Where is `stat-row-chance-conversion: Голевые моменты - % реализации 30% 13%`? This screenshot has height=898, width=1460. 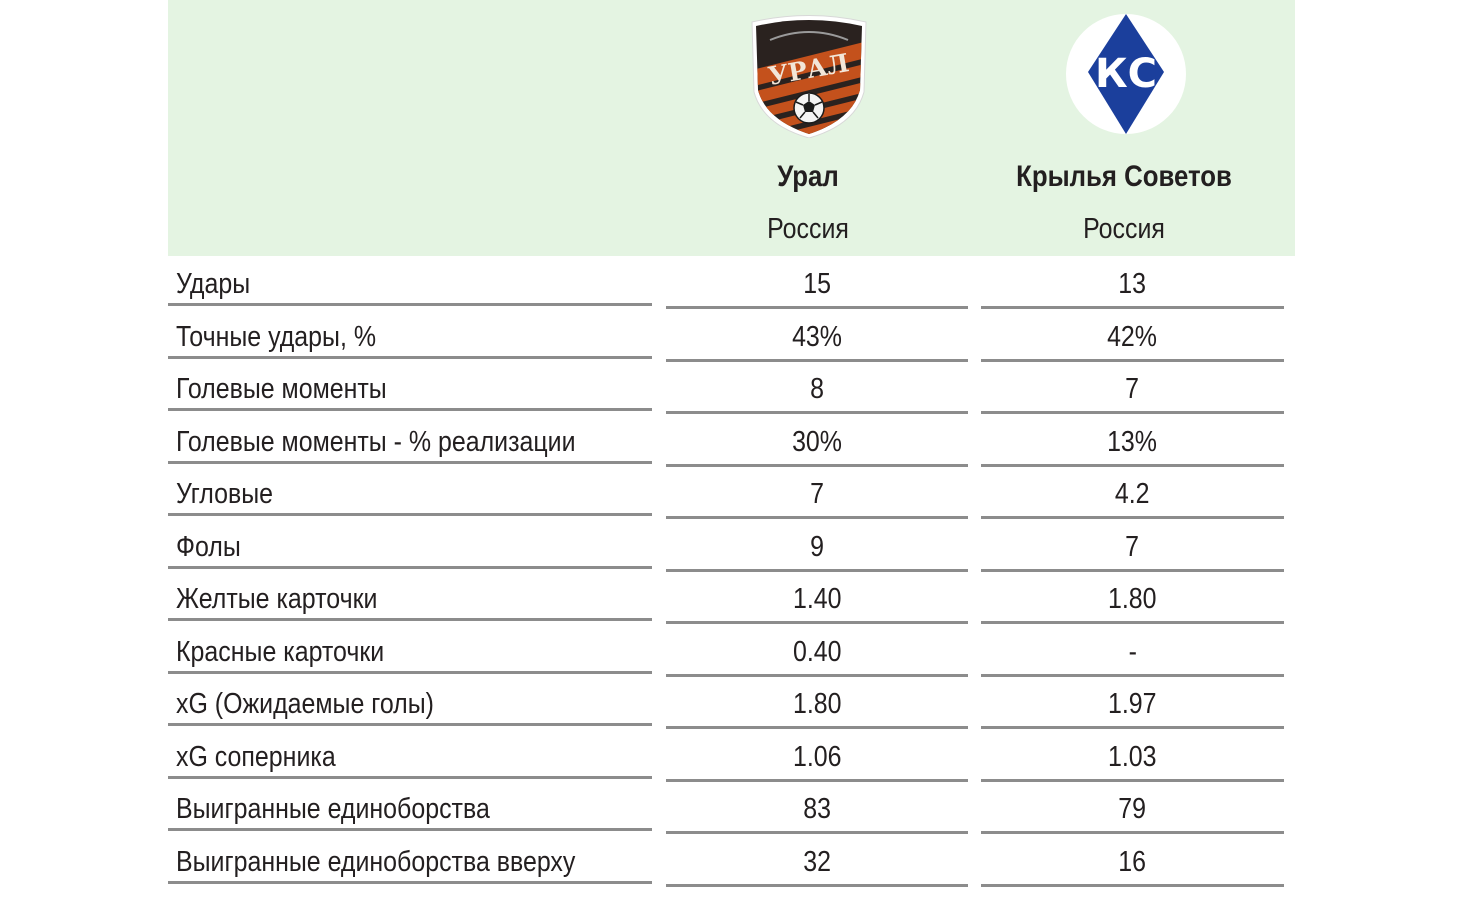 stat-row-chance-conversion: Голевые моменты - % реализации 30% 13% is located at coordinates (731, 440).